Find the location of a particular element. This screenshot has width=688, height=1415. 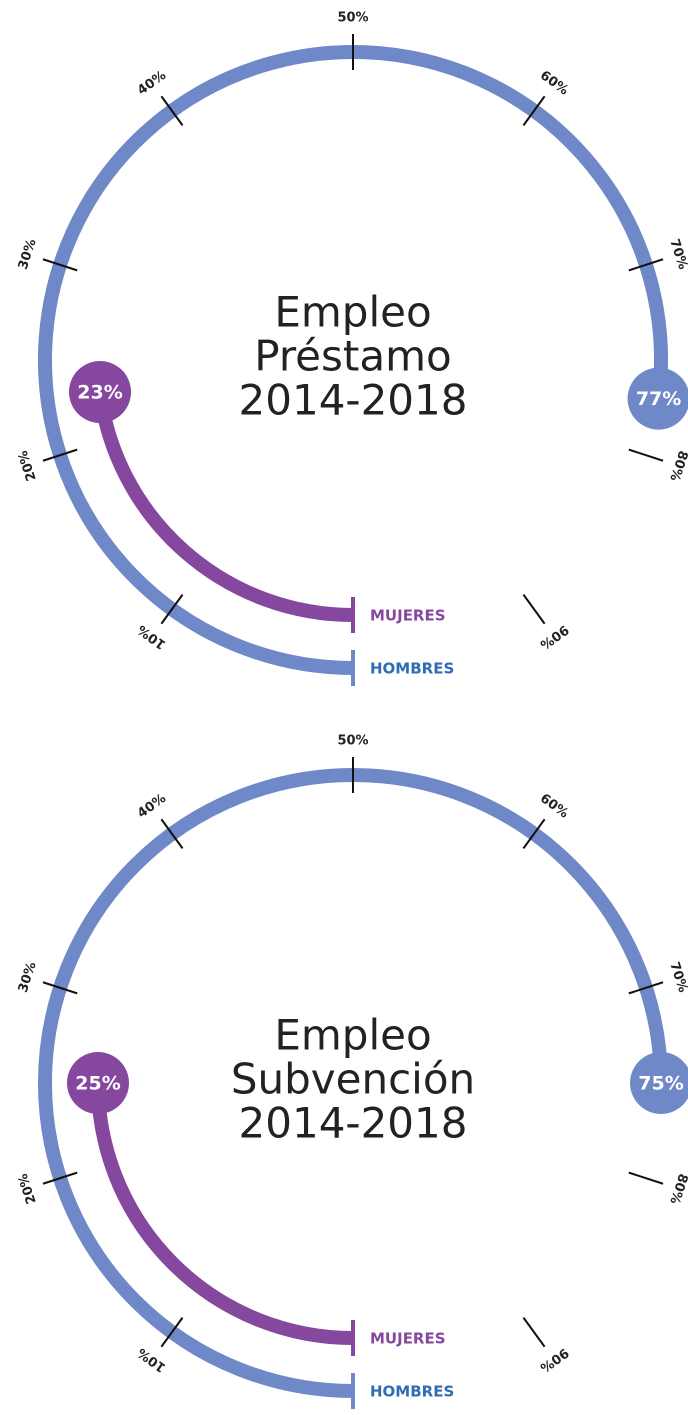

value-label: 25% is located at coordinates (97, 1084).